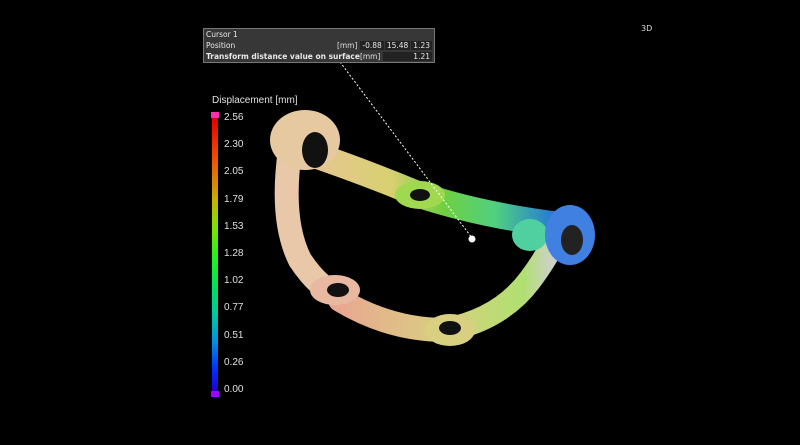 This screenshot has width=800, height=445. I want to click on legend-tick-label: 1.79, so click(234, 199).